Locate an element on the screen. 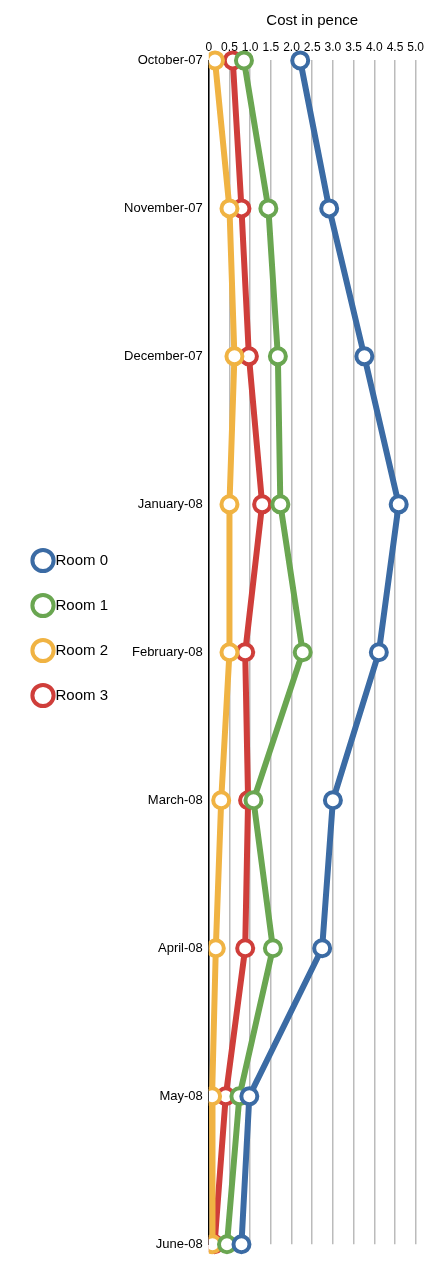  y-tick-label: May-08 is located at coordinates (181, 1095).